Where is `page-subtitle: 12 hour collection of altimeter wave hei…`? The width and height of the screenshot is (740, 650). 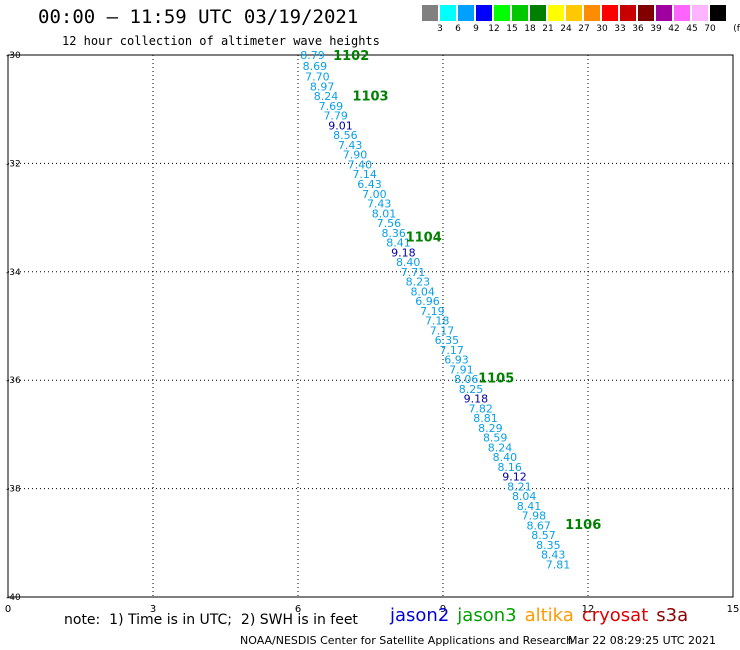
page-subtitle: 12 hour collection of altimeter wave hei… is located at coordinates (221, 41).